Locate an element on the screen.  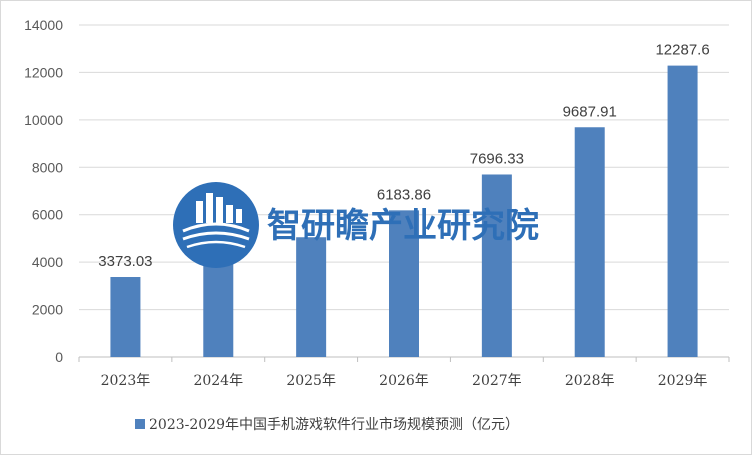
y-tick-label: 4000 is located at coordinates (47, 262).